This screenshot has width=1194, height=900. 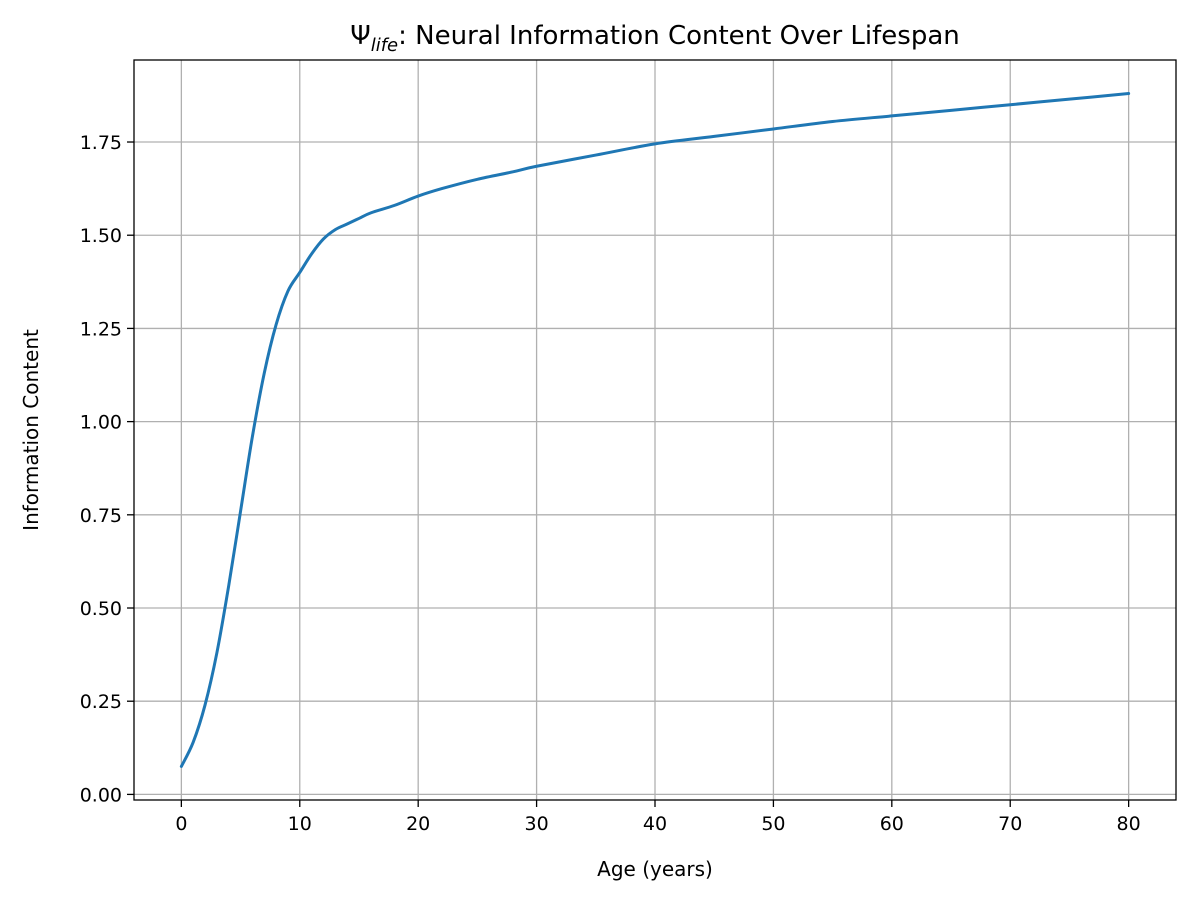 I want to click on y-axis-ticks: 0.00 0.25 0.50 0.75 1.00 1.25 1.50 1.75, so click(x=107, y=469).